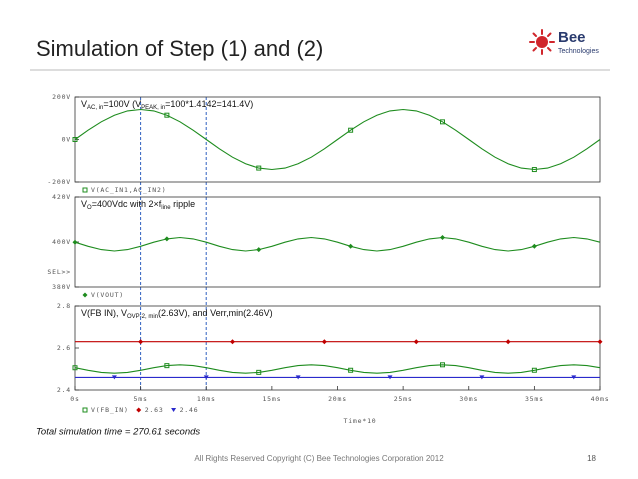  What do you see at coordinates (468, 399) in the screenshot?
I see `x-tick-label: 30ms` at bounding box center [468, 399].